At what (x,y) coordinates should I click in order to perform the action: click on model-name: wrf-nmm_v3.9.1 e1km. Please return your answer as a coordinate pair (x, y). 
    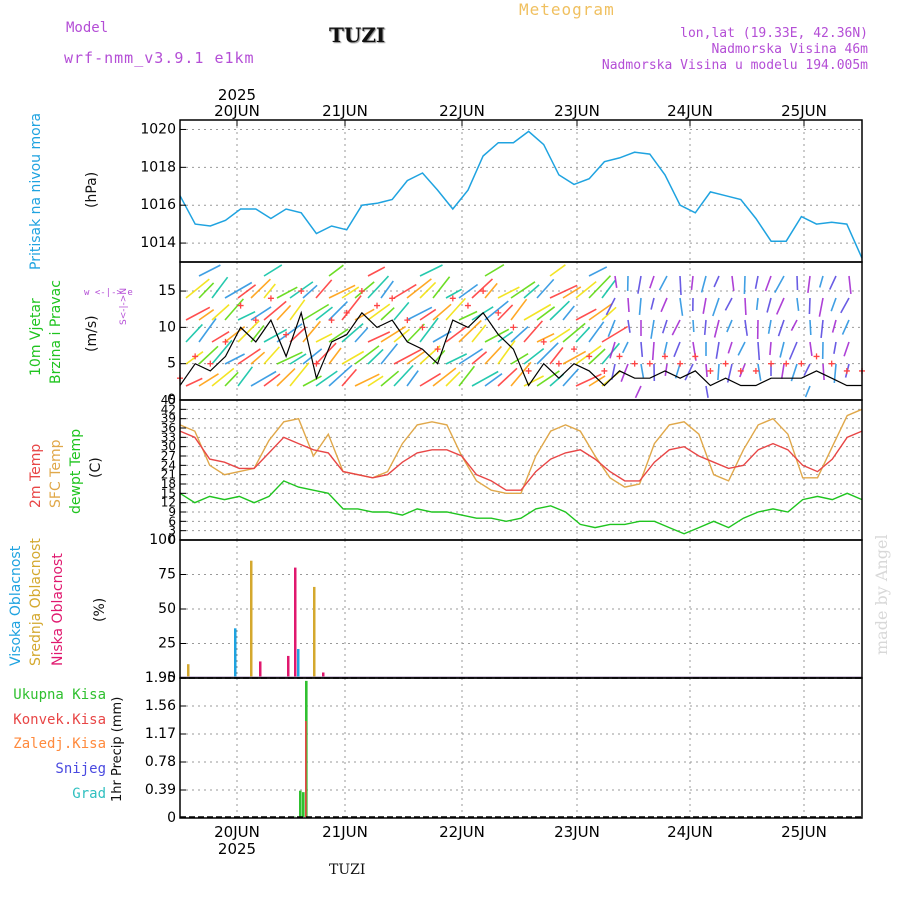
    Looking at the image, I should click on (159, 58).